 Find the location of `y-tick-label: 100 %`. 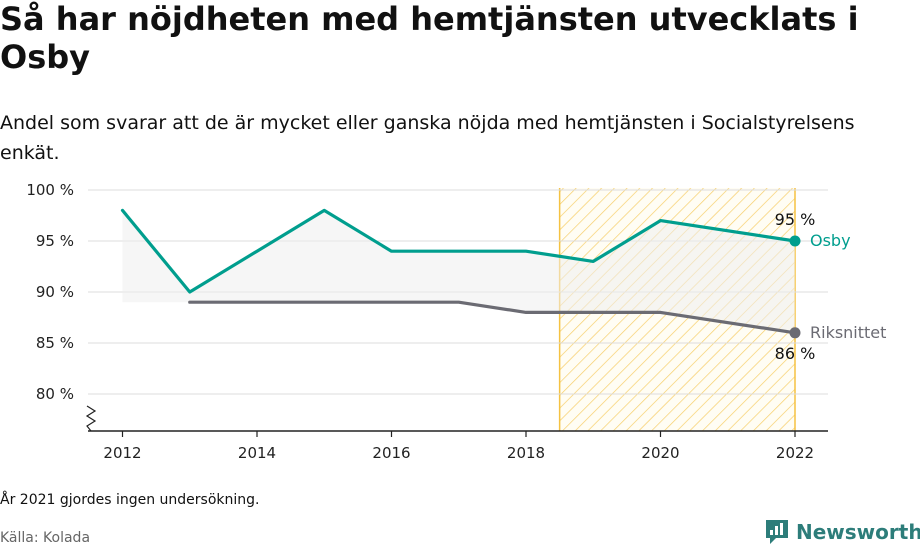

y-tick-label: 100 % is located at coordinates (50, 190).